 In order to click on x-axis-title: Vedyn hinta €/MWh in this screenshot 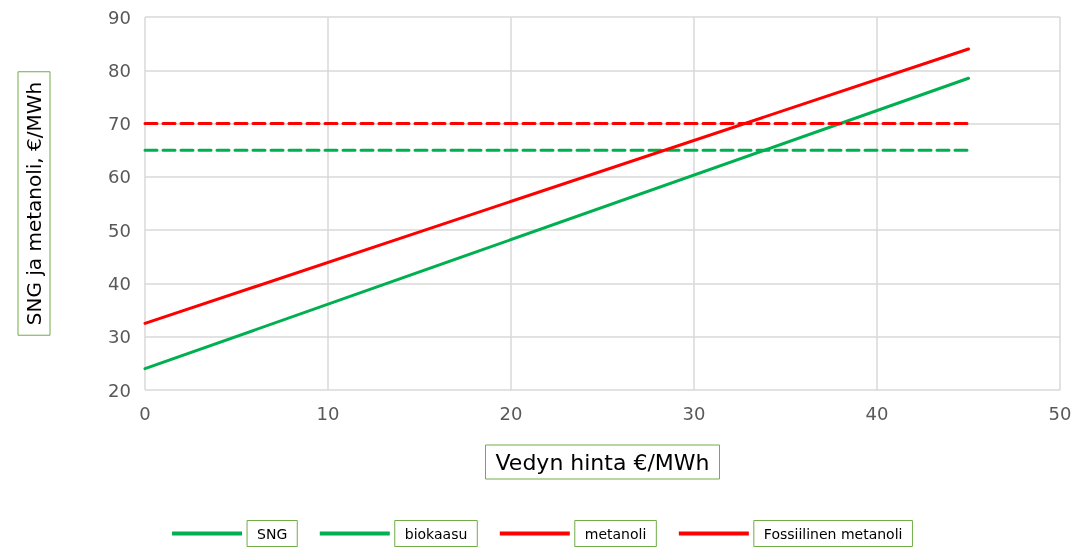, I will do `click(602, 462)`.